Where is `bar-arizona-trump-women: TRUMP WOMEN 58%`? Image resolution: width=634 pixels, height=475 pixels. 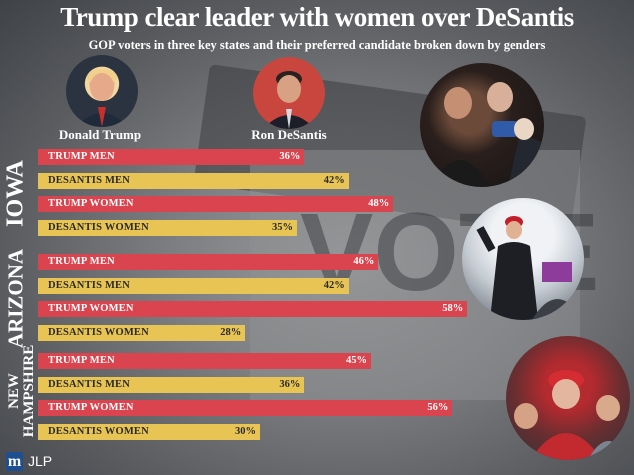 bar-arizona-trump-women: TRUMP WOMEN 58% is located at coordinates (253, 309).